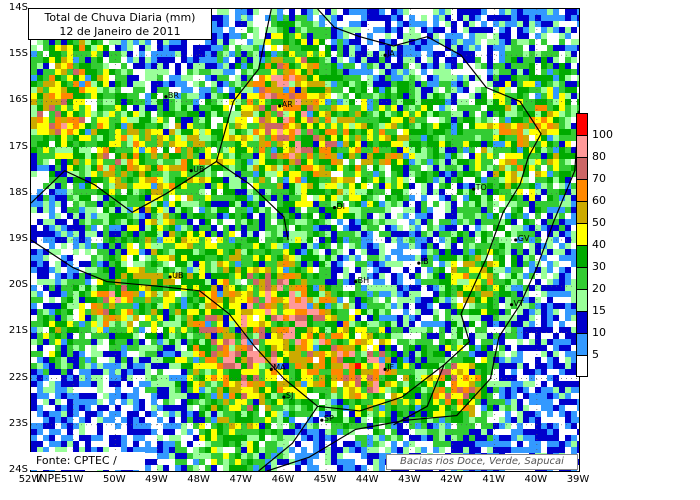 This screenshot has height=500, width=700. Describe the element at coordinates (599, 178) in the screenshot. I see `legend-label: 70` at that location.